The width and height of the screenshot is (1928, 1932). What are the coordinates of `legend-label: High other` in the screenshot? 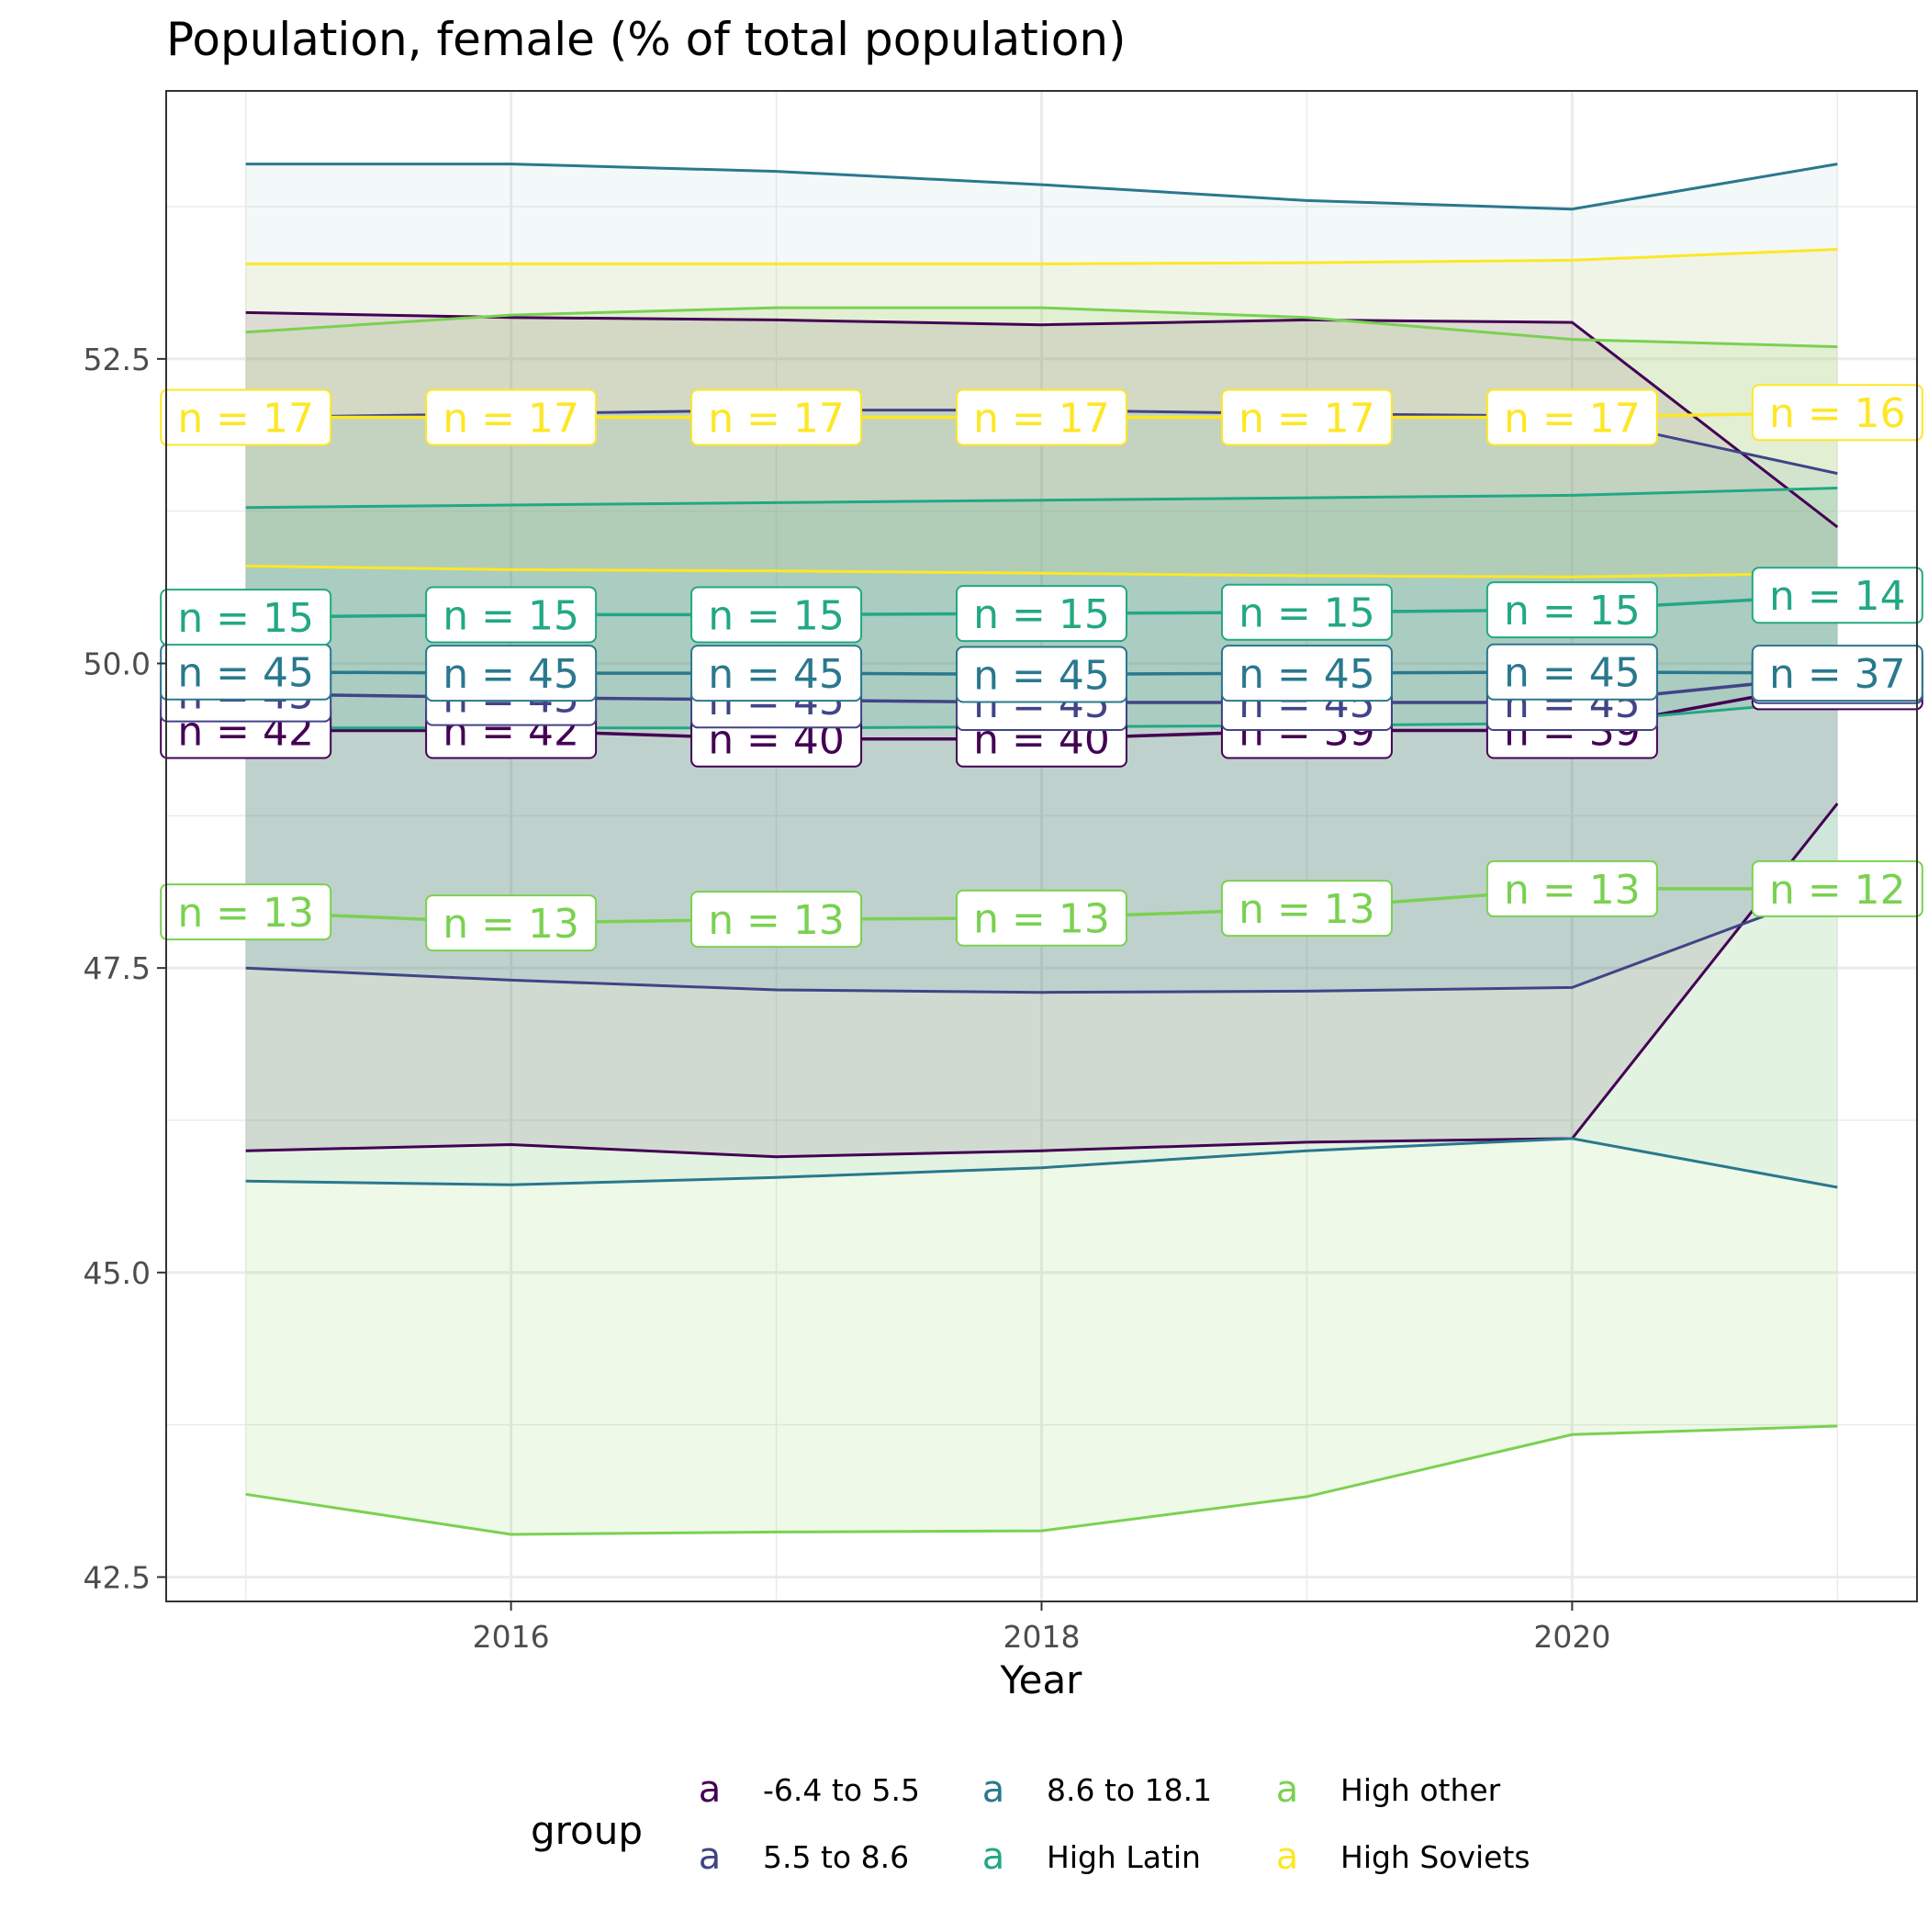 It's located at (1420, 1790).